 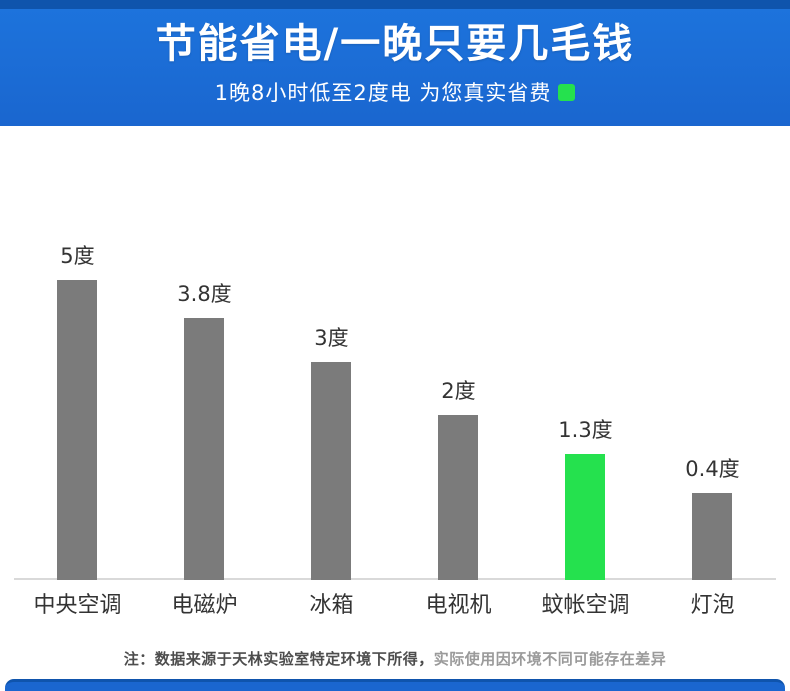 I want to click on footnote: 注：数据来源于天林实验室特定环境下所得，实际使用因环境不同可能存在差异, so click(x=395, y=658).